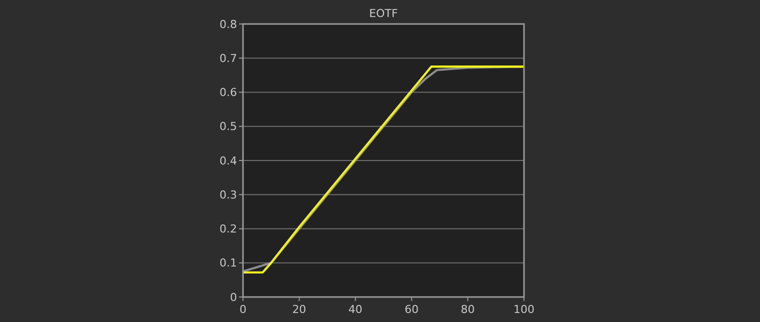  What do you see at coordinates (467, 309) in the screenshot?
I see `x-tick-label: 80` at bounding box center [467, 309].